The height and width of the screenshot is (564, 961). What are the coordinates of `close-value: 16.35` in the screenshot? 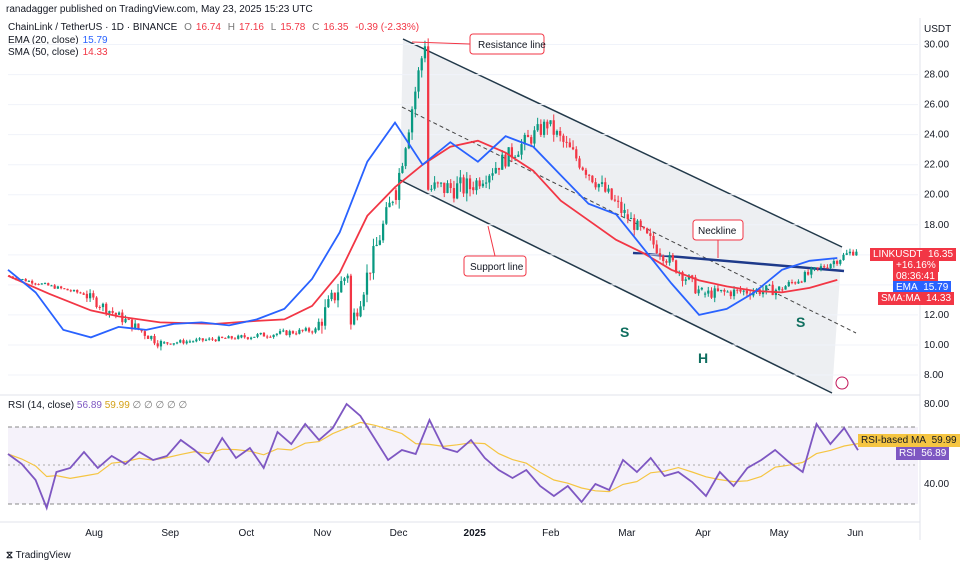 It's located at (336, 27).